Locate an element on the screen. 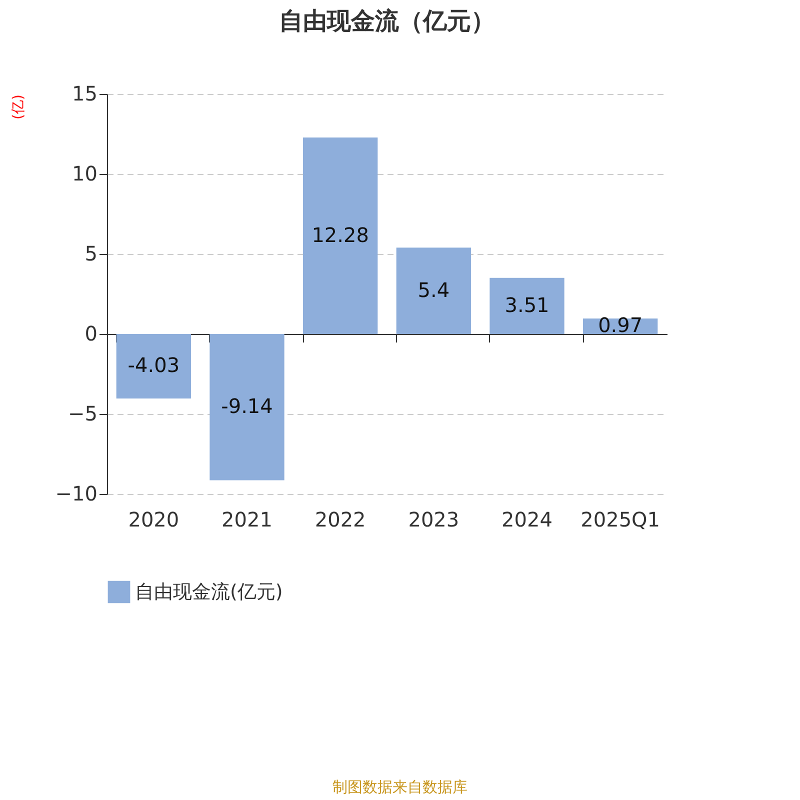  x-tick-label: 2021 is located at coordinates (247, 520).